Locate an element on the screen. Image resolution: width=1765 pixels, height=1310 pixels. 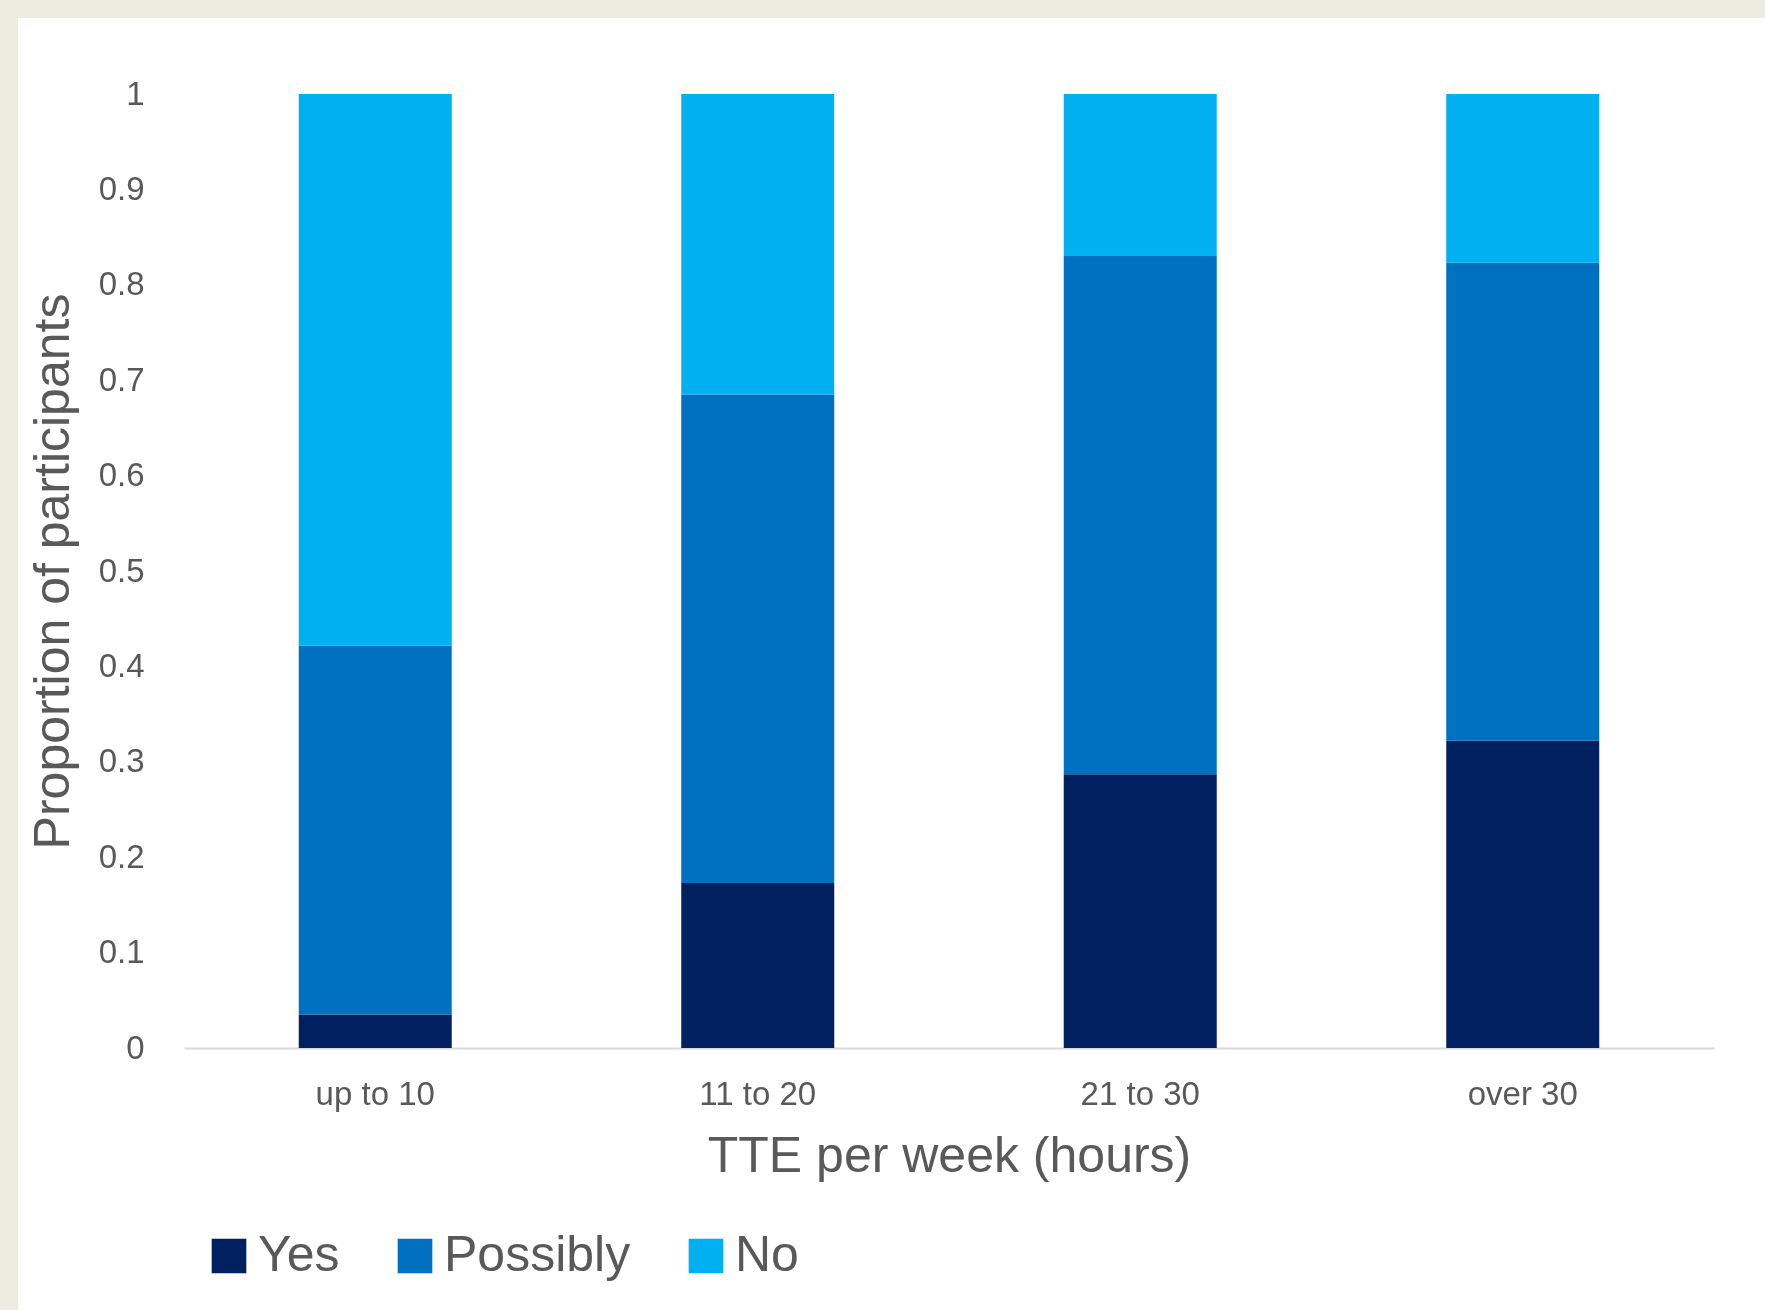
y-tick-label: 0.4 is located at coordinates (121, 665).